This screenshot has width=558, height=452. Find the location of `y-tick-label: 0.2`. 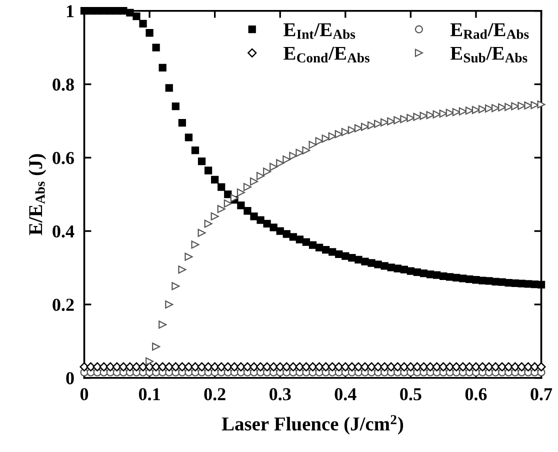

y-tick-label: 0.2 is located at coordinates (63, 304).